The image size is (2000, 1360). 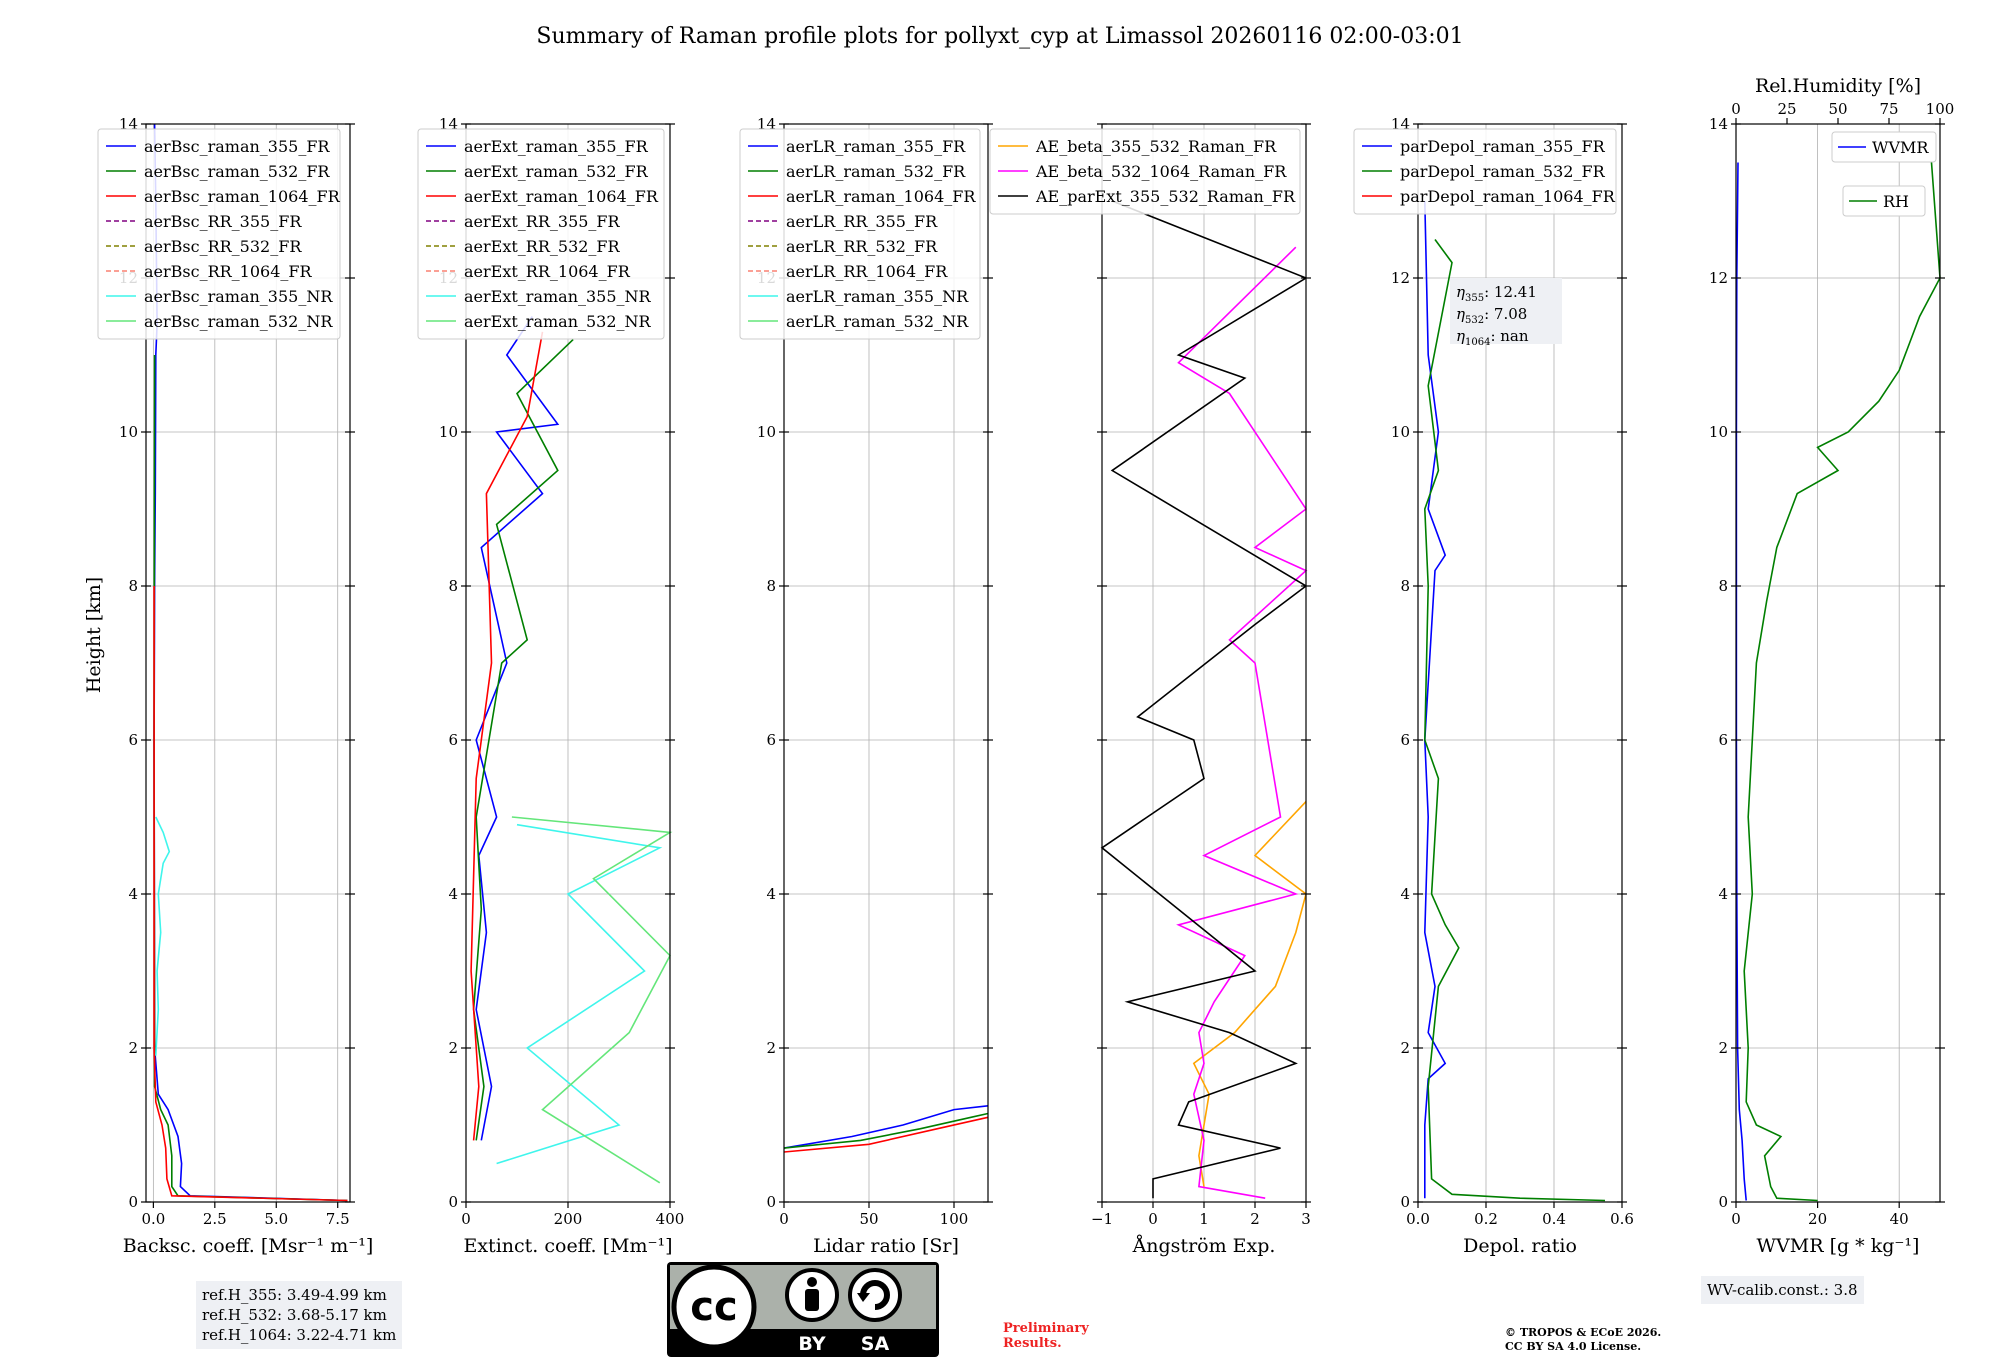 I want to click on legend-label: aerBsc_RR_532_FR, so click(x=223, y=246).